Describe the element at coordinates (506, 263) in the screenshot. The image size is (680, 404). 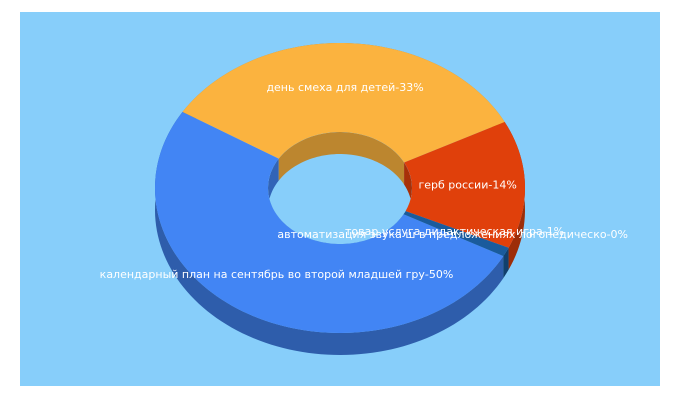
I see `slice-side` at that location.